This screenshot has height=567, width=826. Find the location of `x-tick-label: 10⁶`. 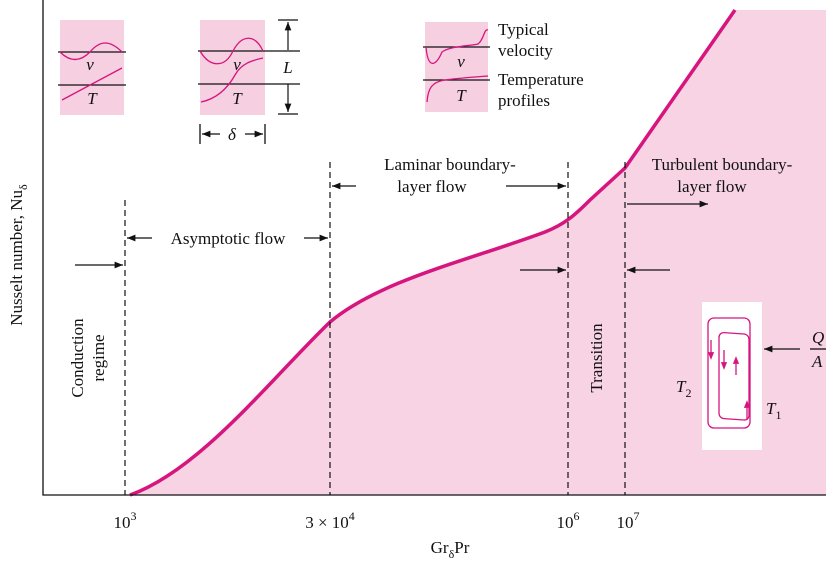

x-tick-label: 10⁶ is located at coordinates (568, 520).